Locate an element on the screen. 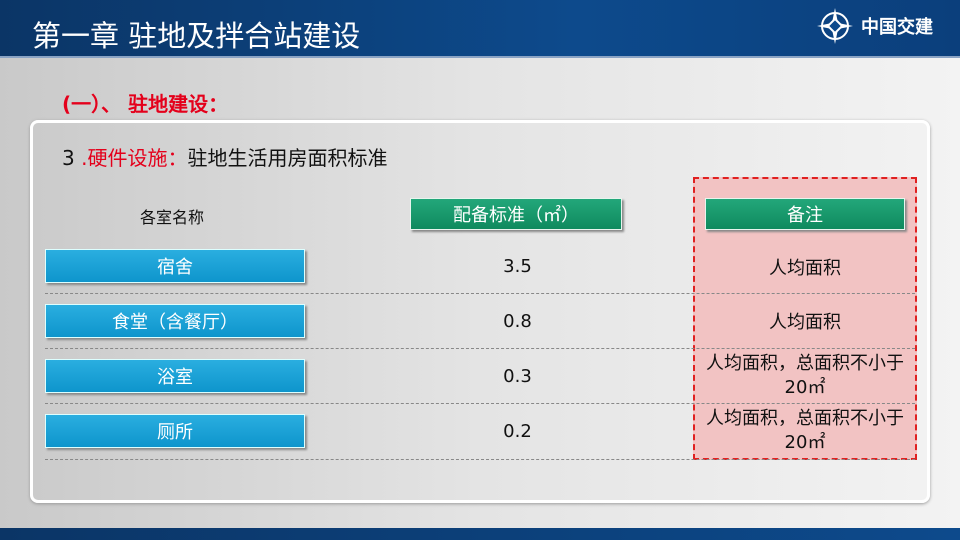  page-title: 第一章 驻地及拌合站建设 is located at coordinates (196, 36).